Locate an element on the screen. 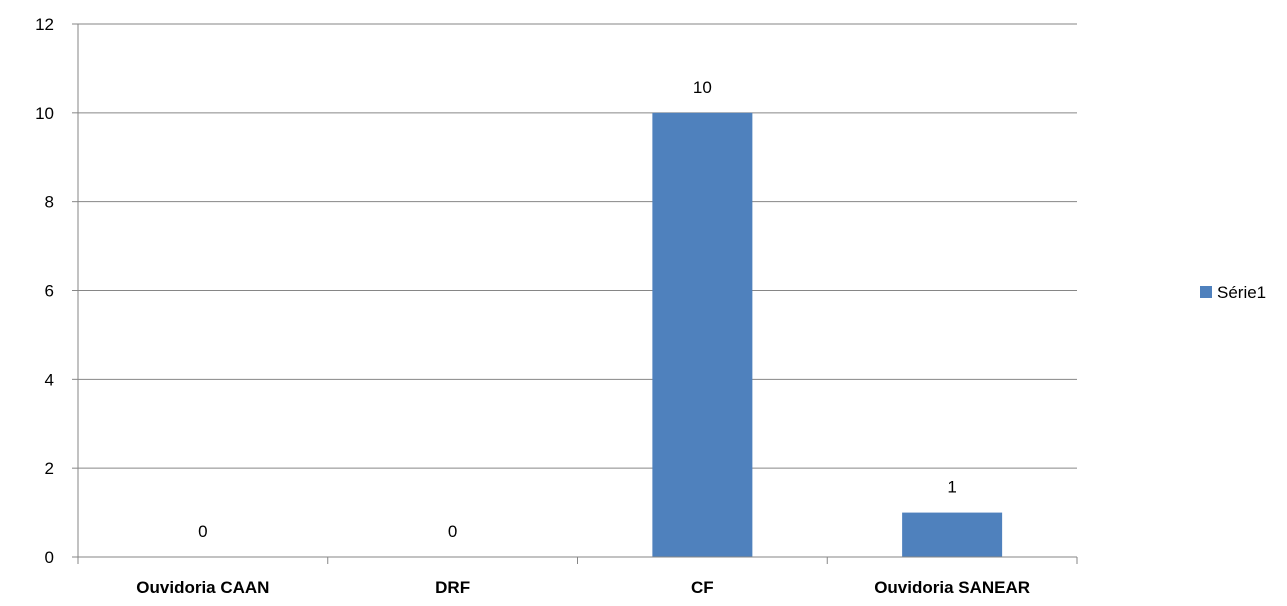 The image size is (1287, 606). y-tick-label: 12 is located at coordinates (44, 24).